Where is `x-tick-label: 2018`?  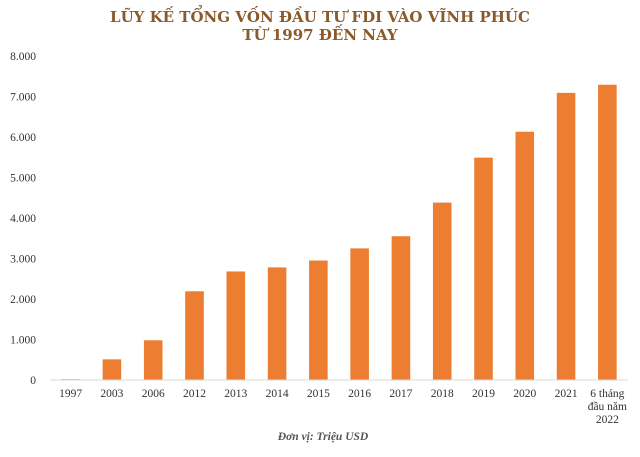
x-tick-label: 2018 is located at coordinates (442, 394).